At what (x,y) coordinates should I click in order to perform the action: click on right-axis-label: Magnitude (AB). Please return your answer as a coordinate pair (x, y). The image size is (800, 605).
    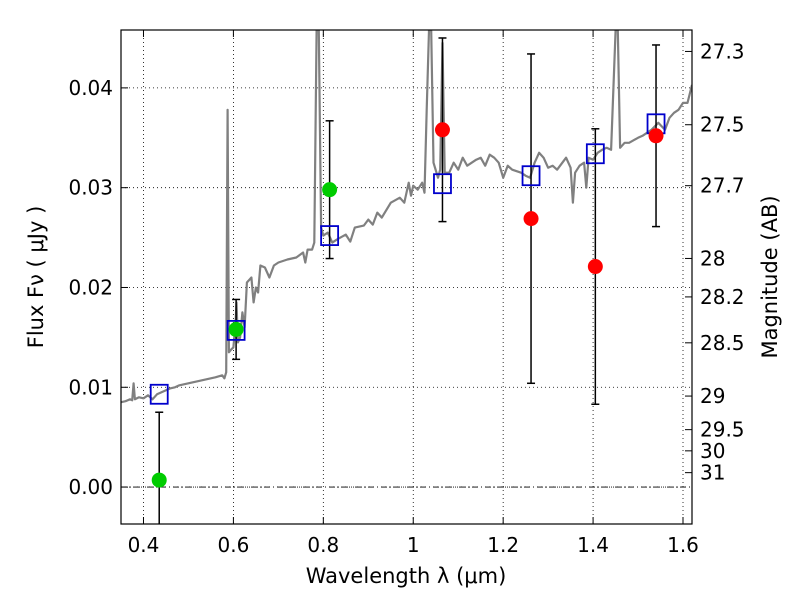
    Looking at the image, I should click on (770, 276).